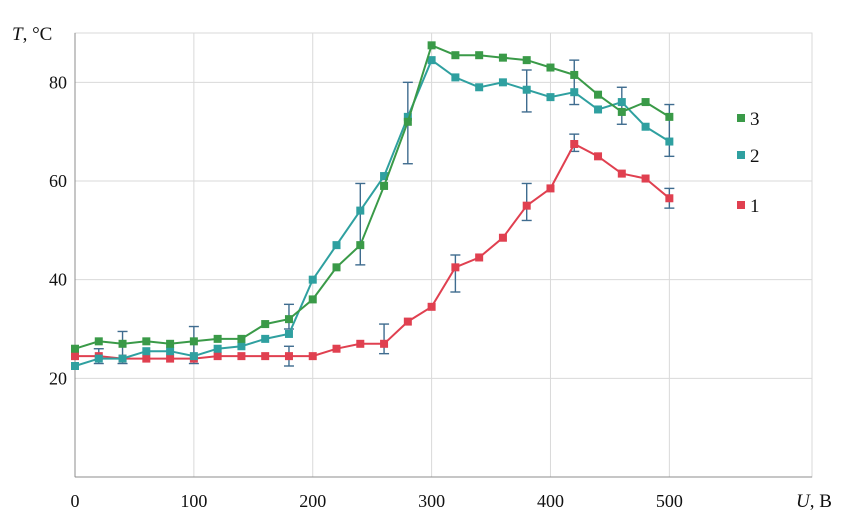 Image resolution: width=847 pixels, height=527 pixels. I want to click on legend-label-1: 1, so click(755, 206).